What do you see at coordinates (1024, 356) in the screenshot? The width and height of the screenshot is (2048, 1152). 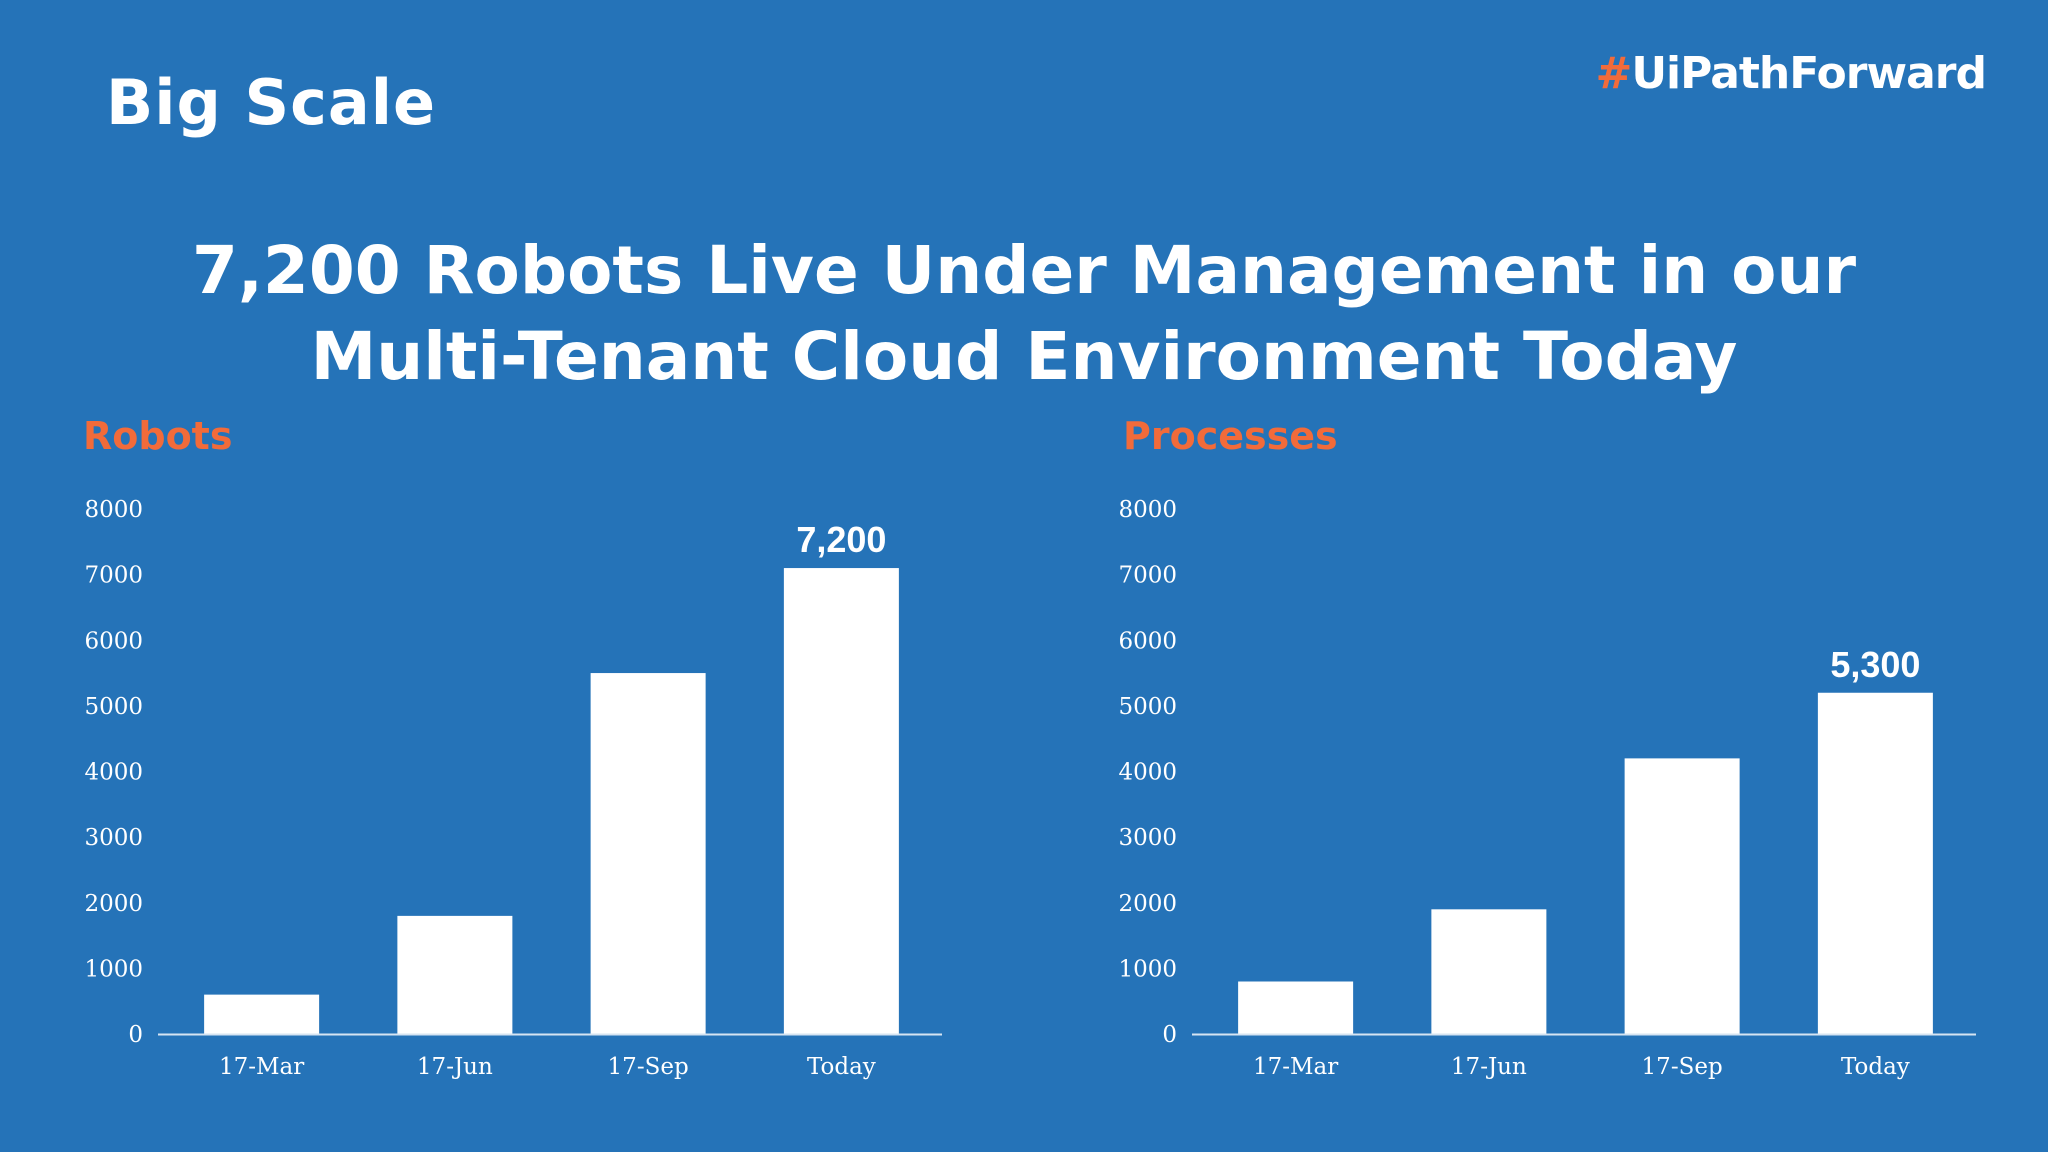 I see `headline-line-2: Multi-Tenant Cloud Environment Today` at bounding box center [1024, 356].